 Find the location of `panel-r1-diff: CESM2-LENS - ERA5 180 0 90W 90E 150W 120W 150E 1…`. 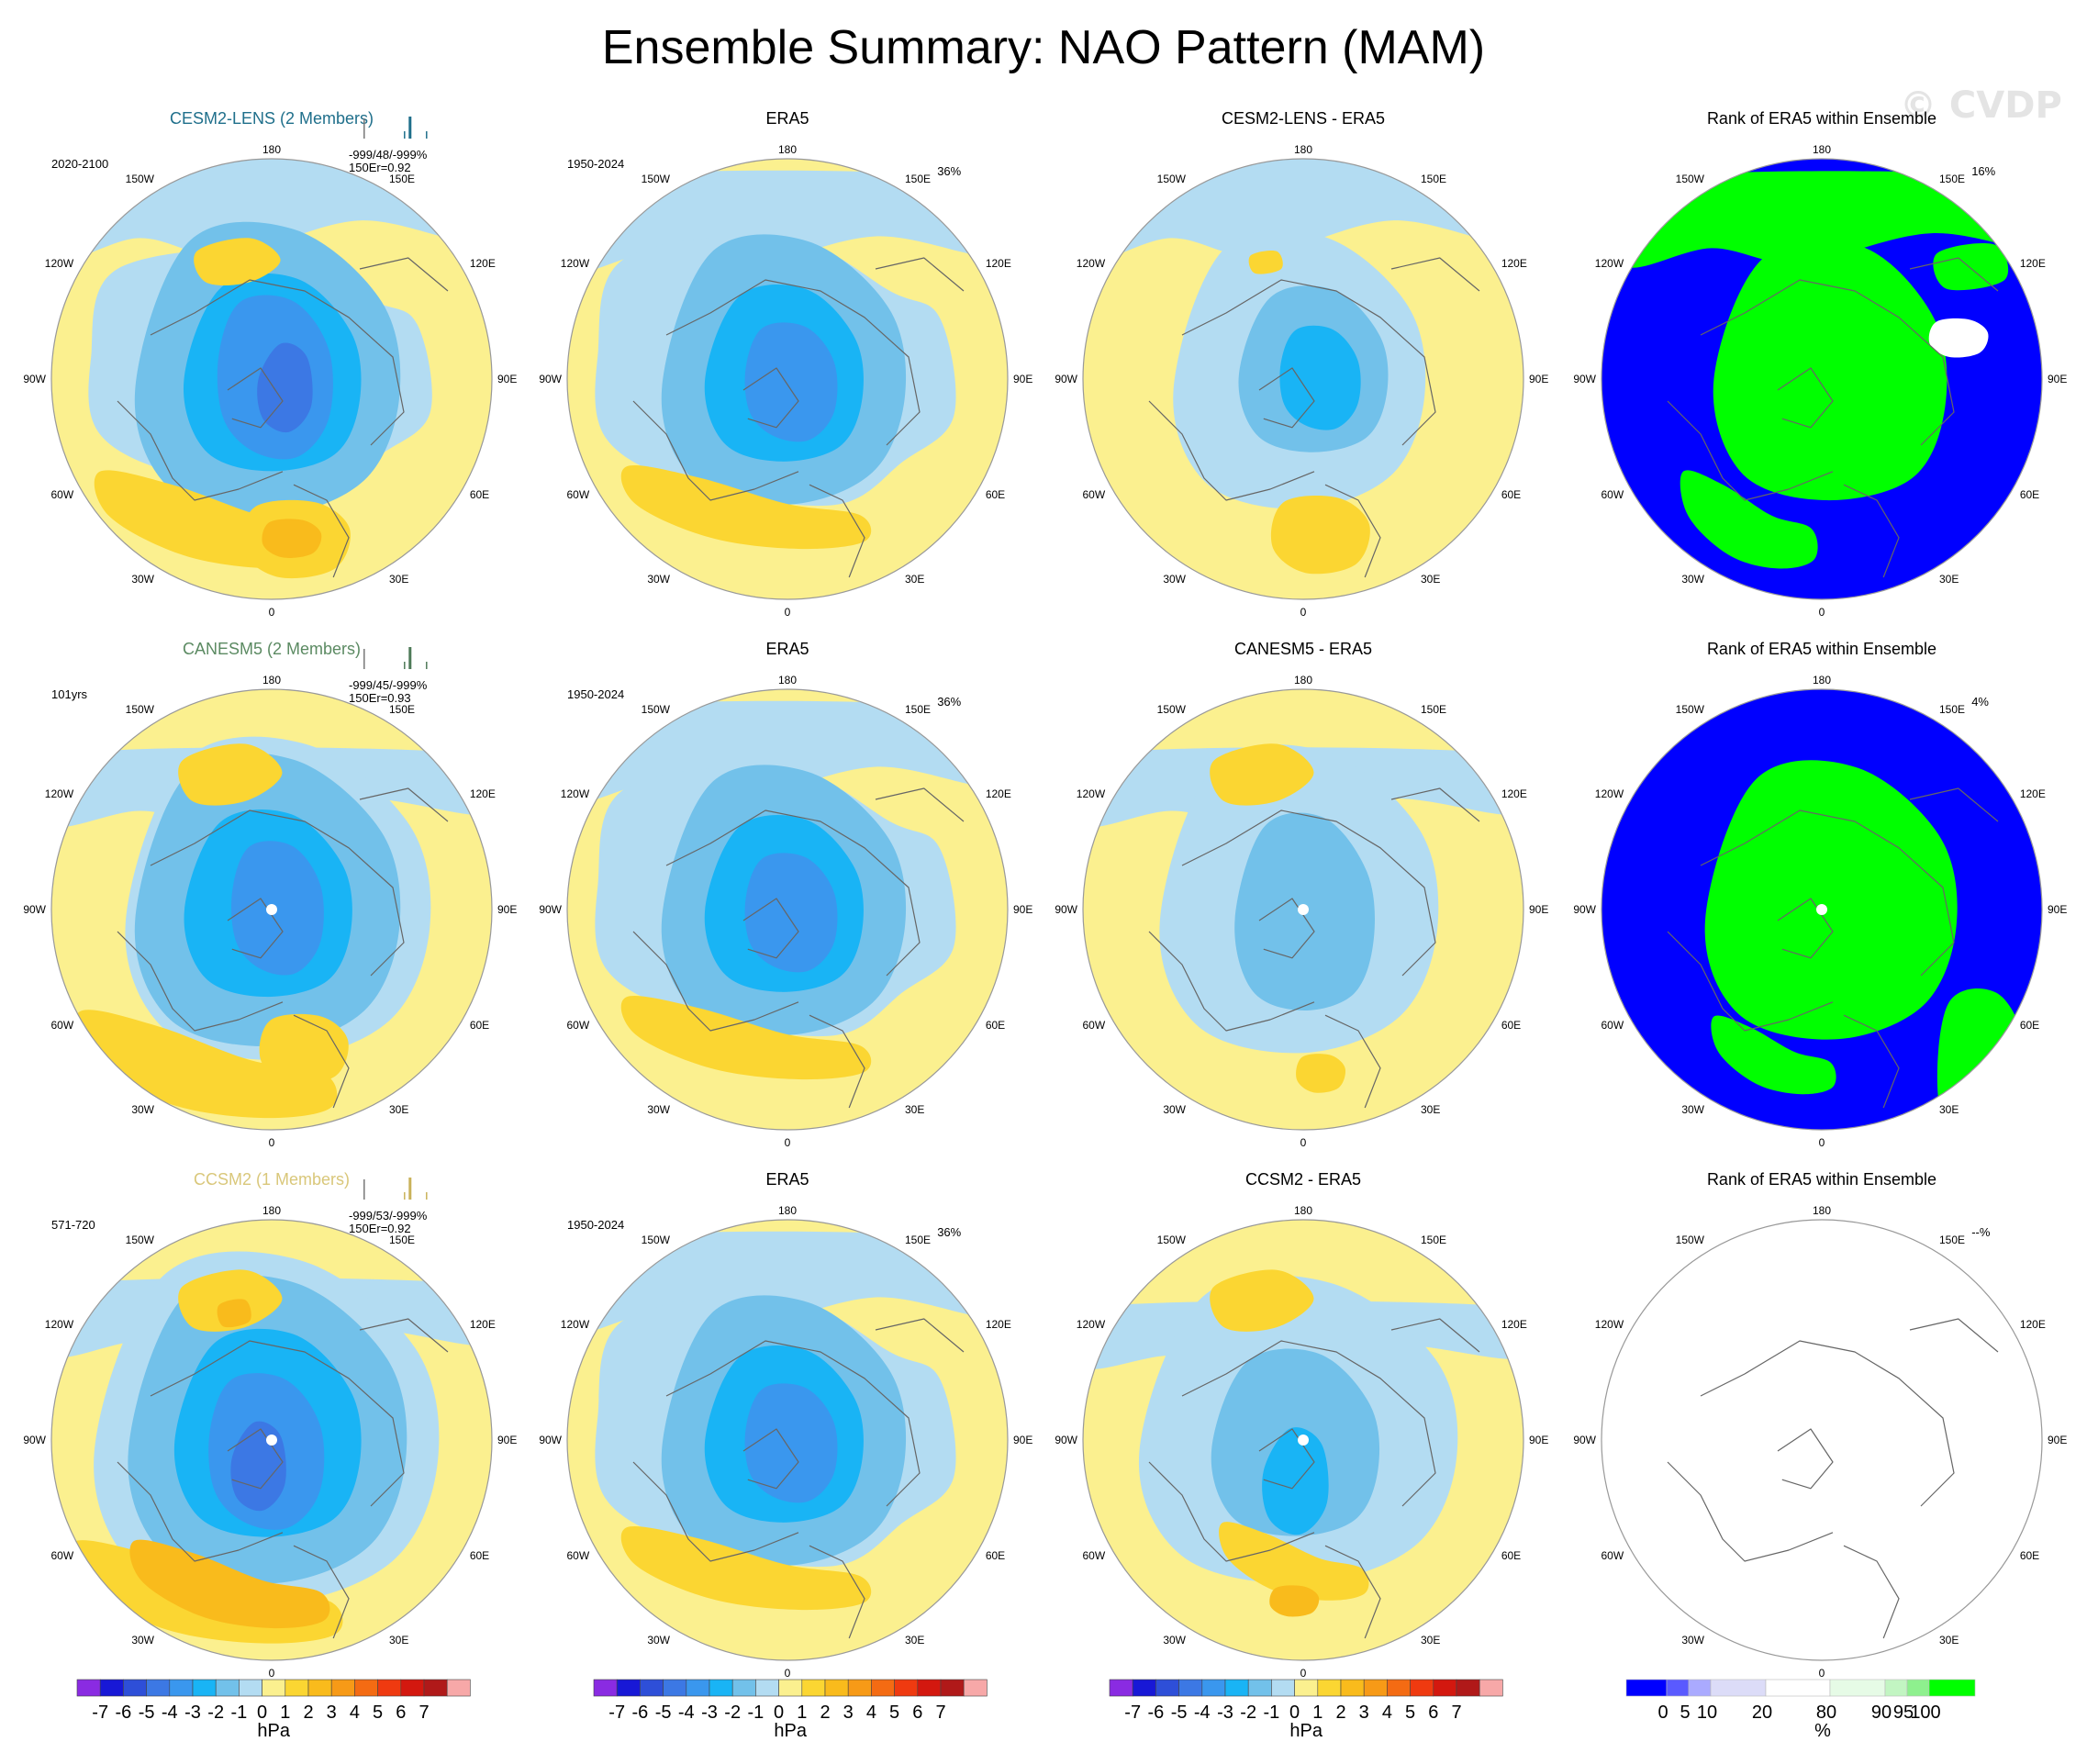

panel-r1-diff: CESM2-LENS - ERA5 180 0 90W 90E 150W 120W 150E 1… is located at coordinates (1301, 364).